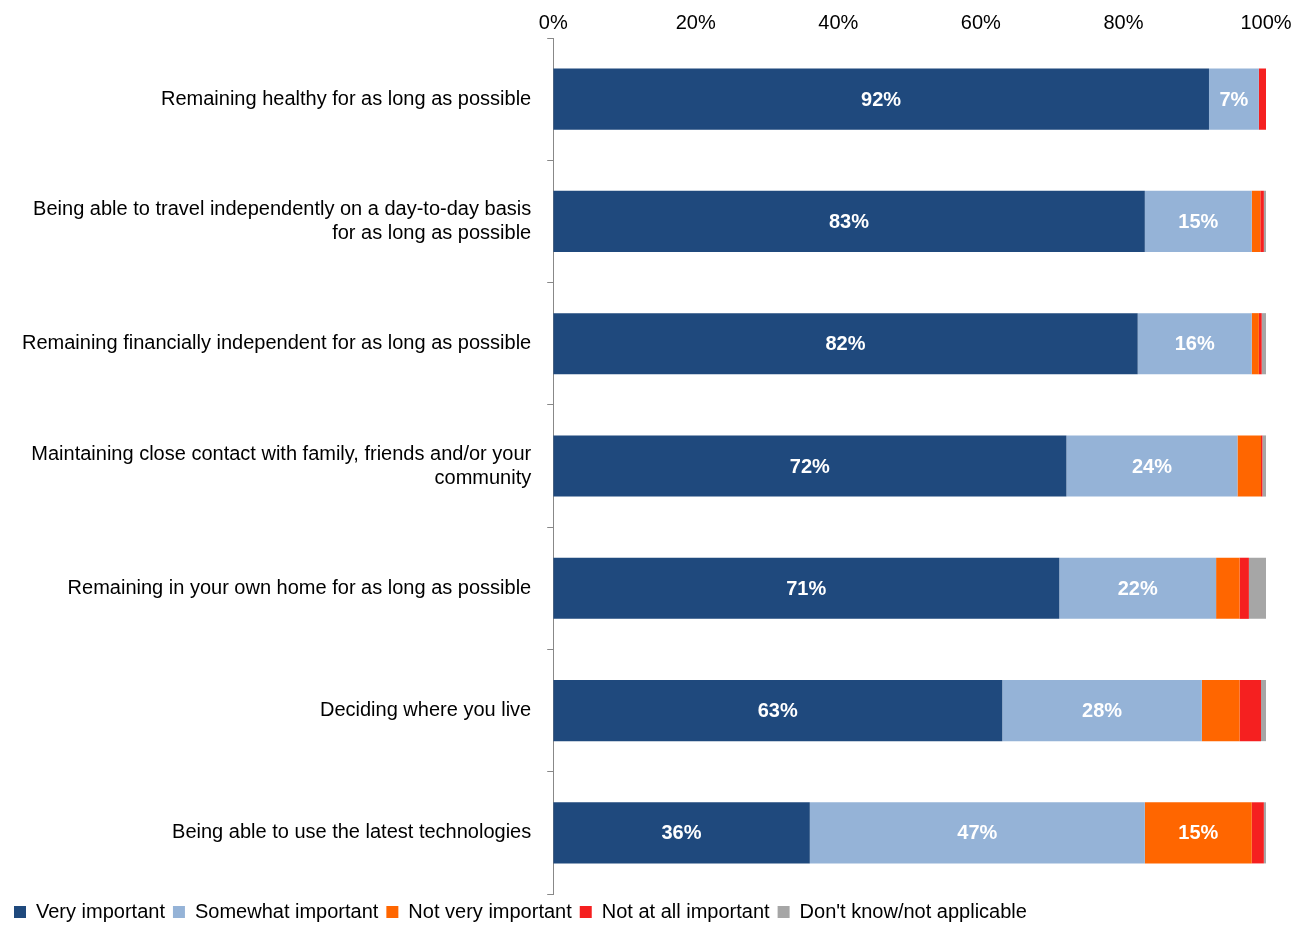 The height and width of the screenshot is (936, 1311). Describe the element at coordinates (281, 464) in the screenshot. I see `y-tick-label: Maintaining close contact with family, friends and/or your community` at that location.